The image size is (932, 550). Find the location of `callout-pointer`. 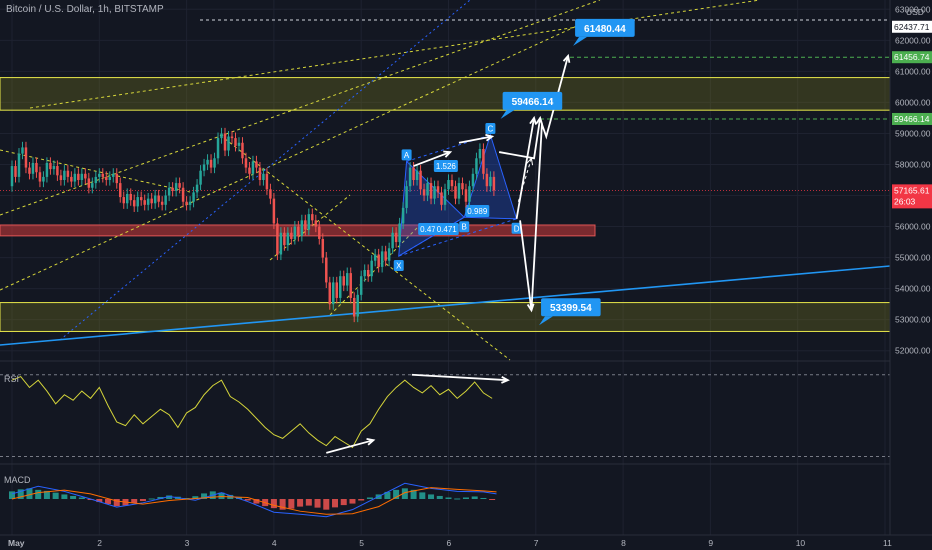

callout-pointer is located at coordinates (546, 321).